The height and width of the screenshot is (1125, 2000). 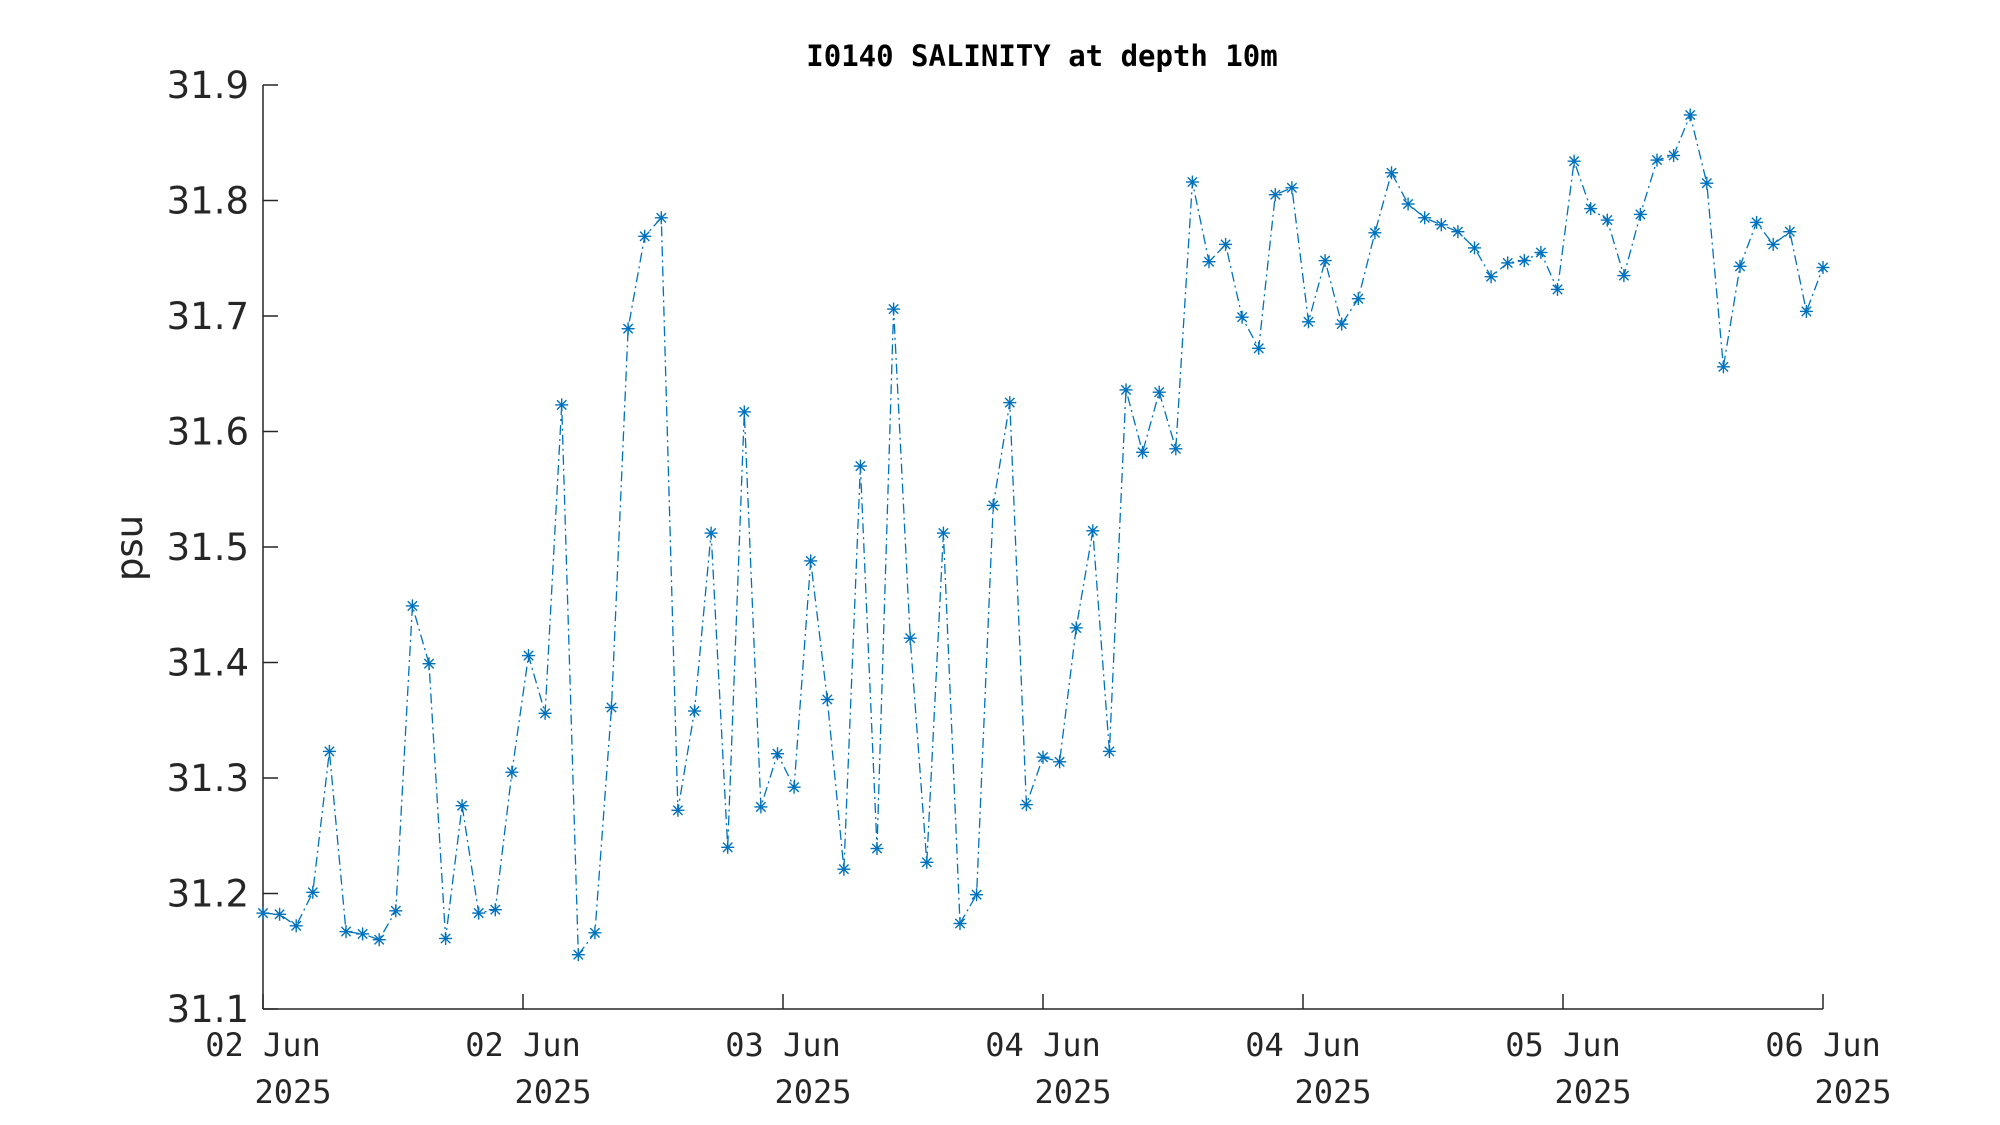 What do you see at coordinates (1041, 56) in the screenshot?
I see `chart-title: I0140 SALINITY at depth 10m` at bounding box center [1041, 56].